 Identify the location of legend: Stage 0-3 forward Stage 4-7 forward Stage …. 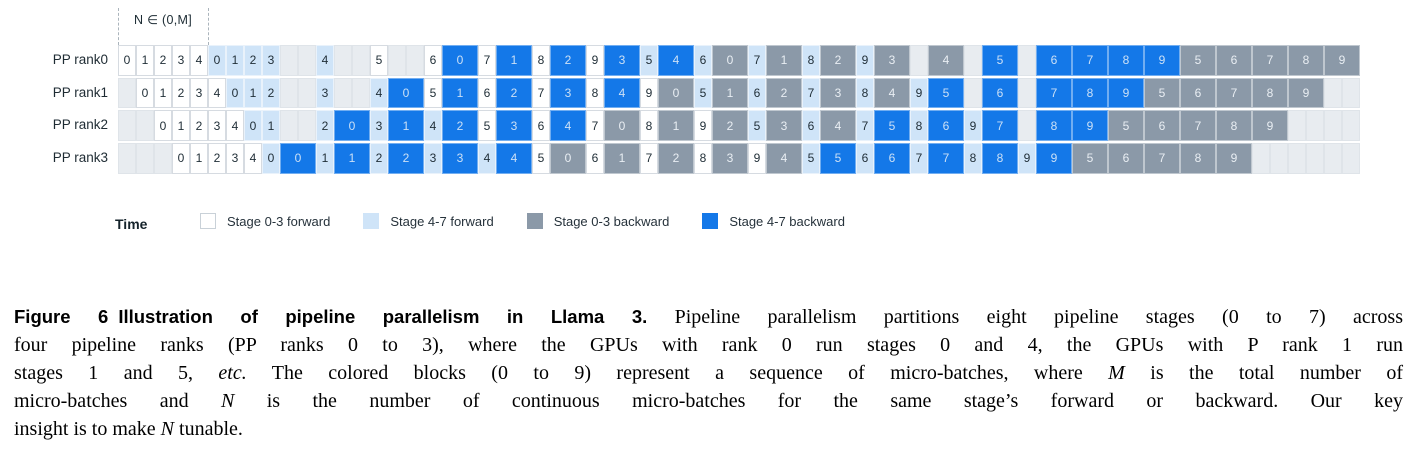
(522, 221).